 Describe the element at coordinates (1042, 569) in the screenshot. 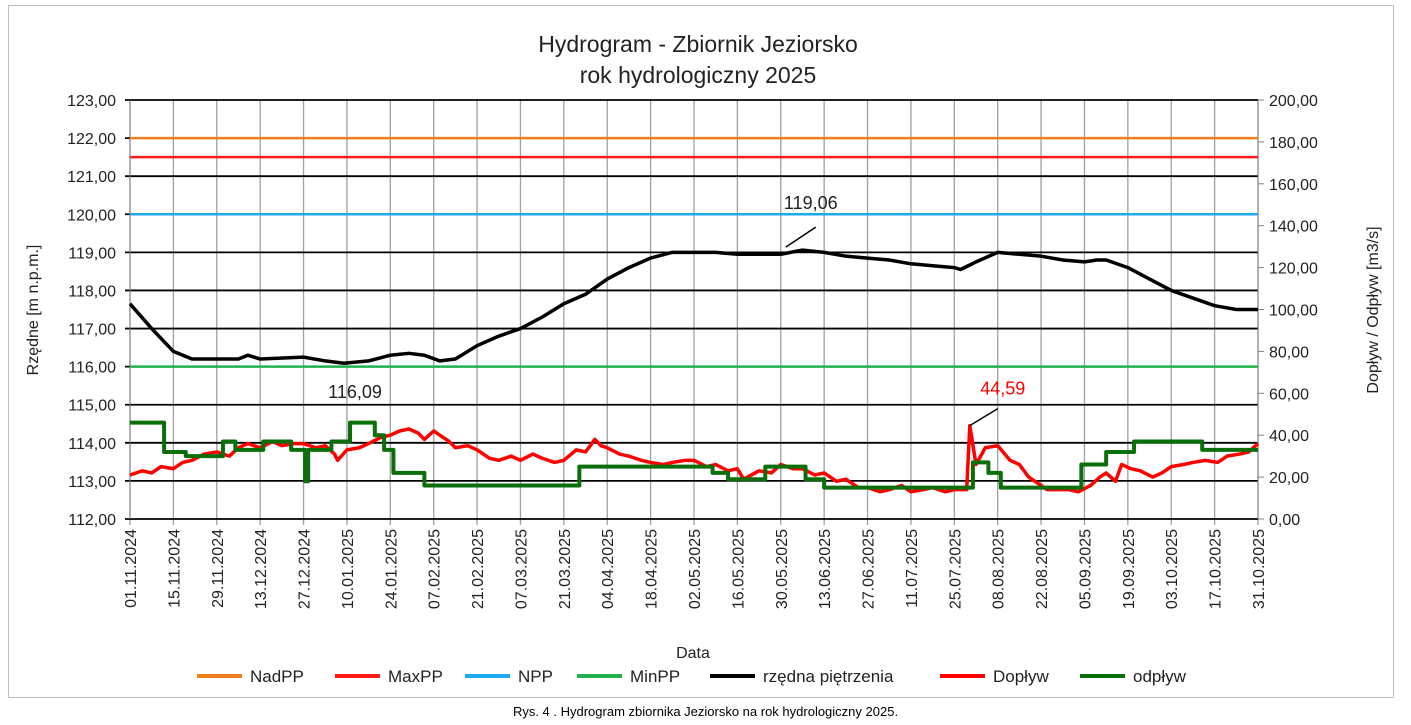

I see `x-tick-label: 22.08.2025` at that location.